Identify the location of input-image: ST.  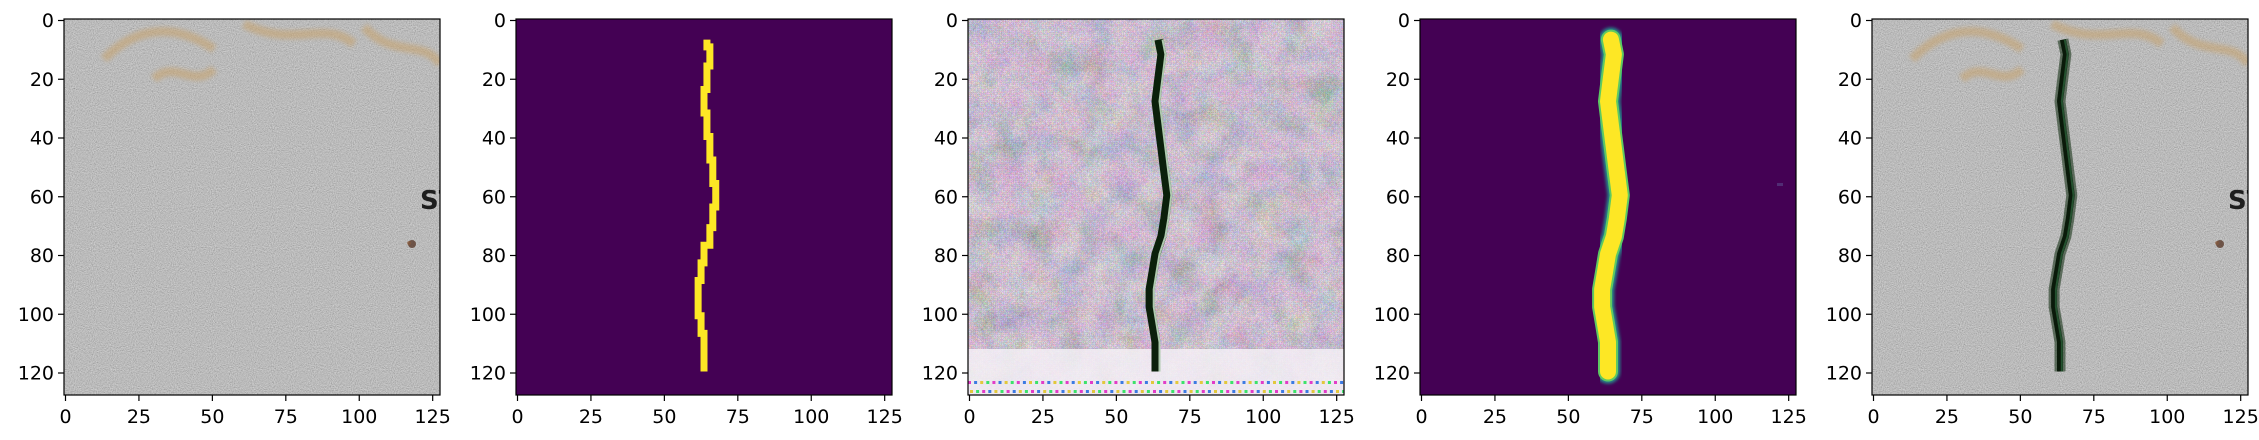
(260, 207).